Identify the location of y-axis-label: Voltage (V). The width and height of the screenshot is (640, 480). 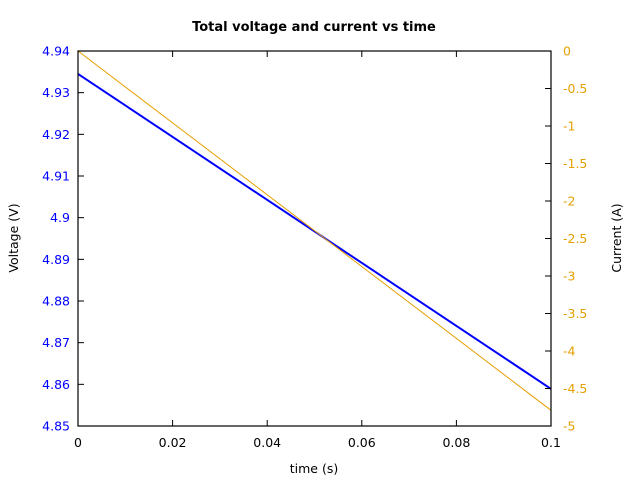
(13, 237).